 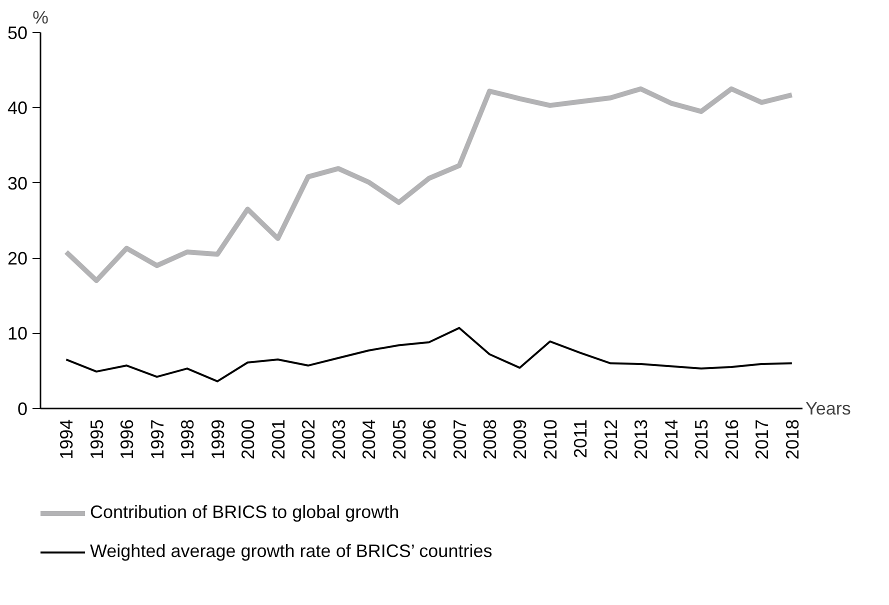 I want to click on x-tick-label: 1998, so click(x=188, y=439).